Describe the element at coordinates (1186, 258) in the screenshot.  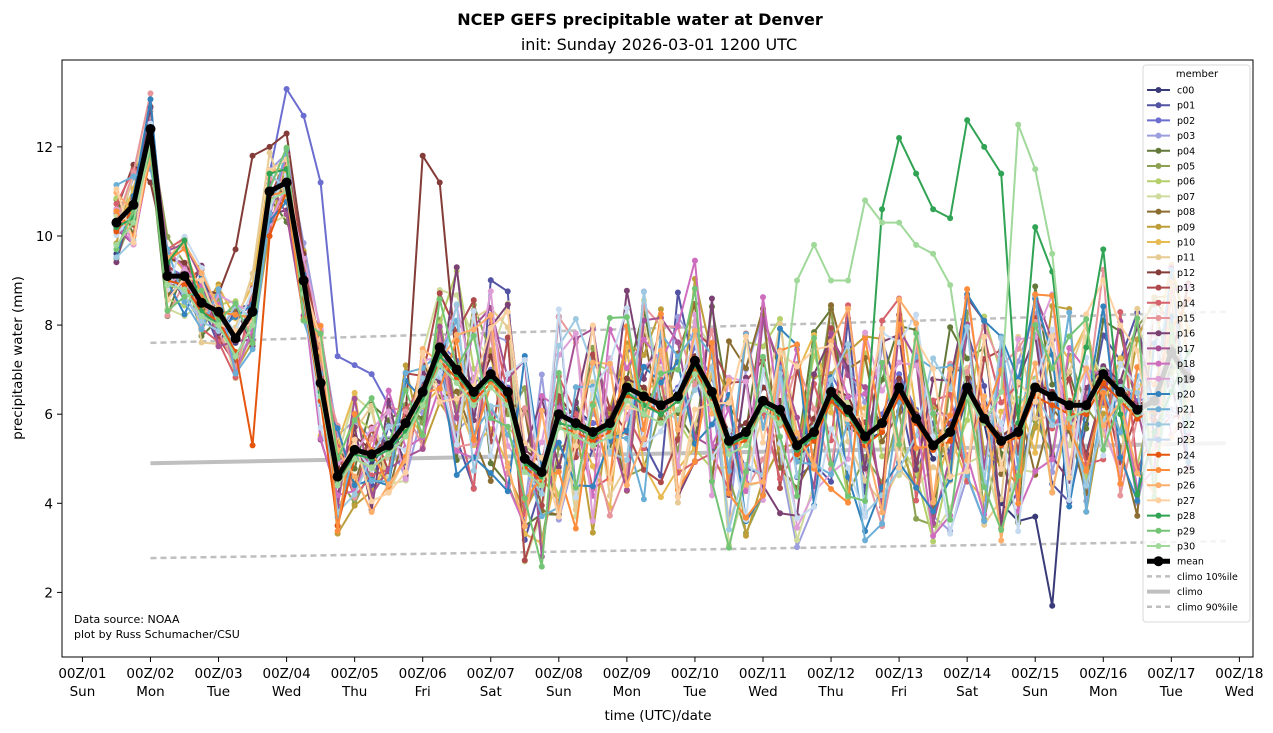
I see `legend-label: p11` at that location.